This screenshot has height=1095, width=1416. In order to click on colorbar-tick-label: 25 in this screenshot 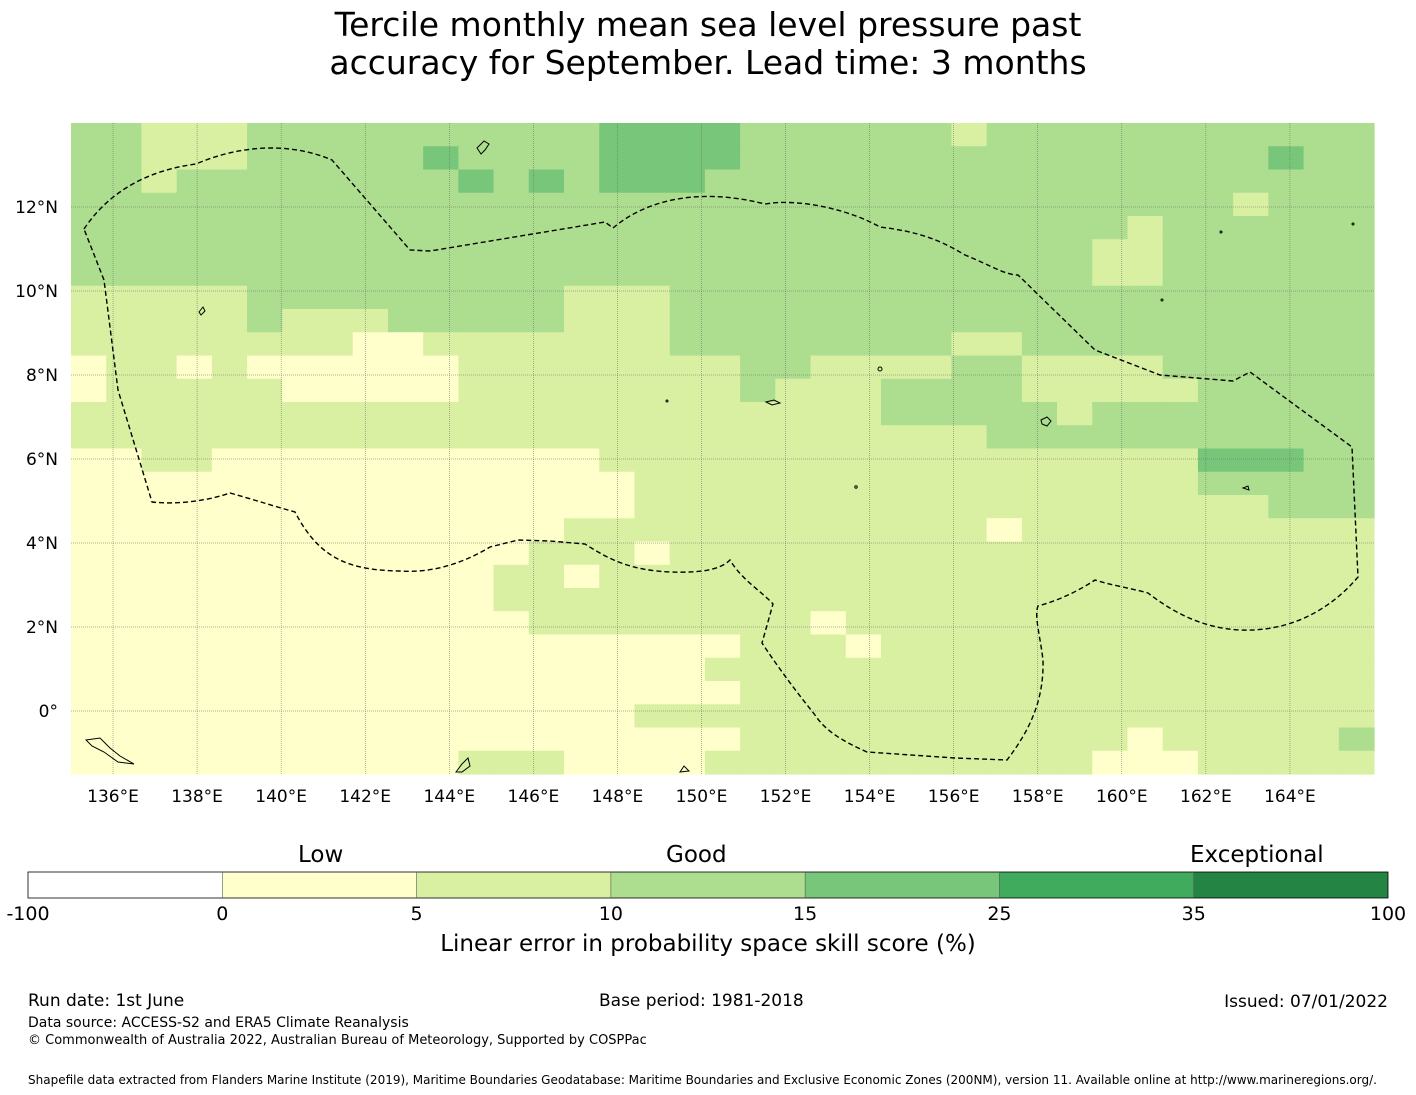, I will do `click(999, 914)`.